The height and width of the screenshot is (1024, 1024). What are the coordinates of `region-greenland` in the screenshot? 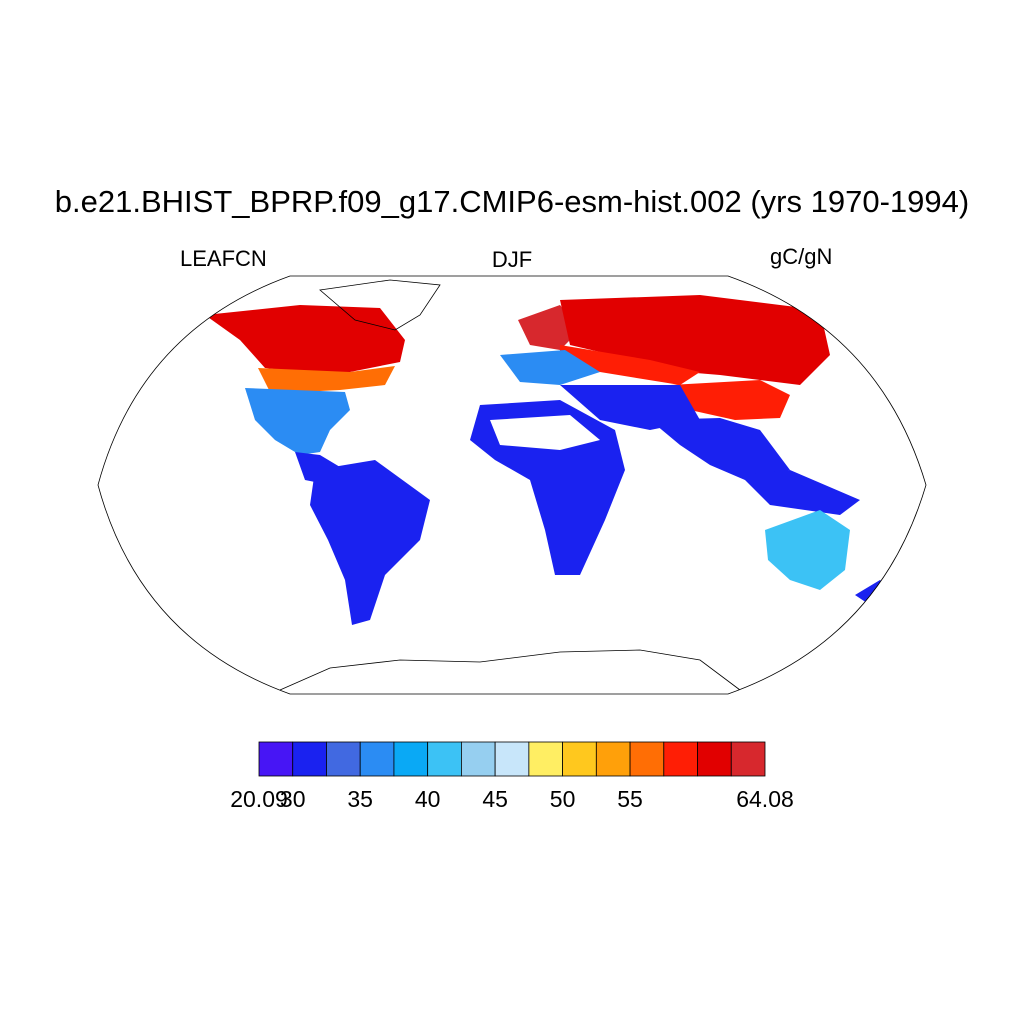 It's located at (380, 305).